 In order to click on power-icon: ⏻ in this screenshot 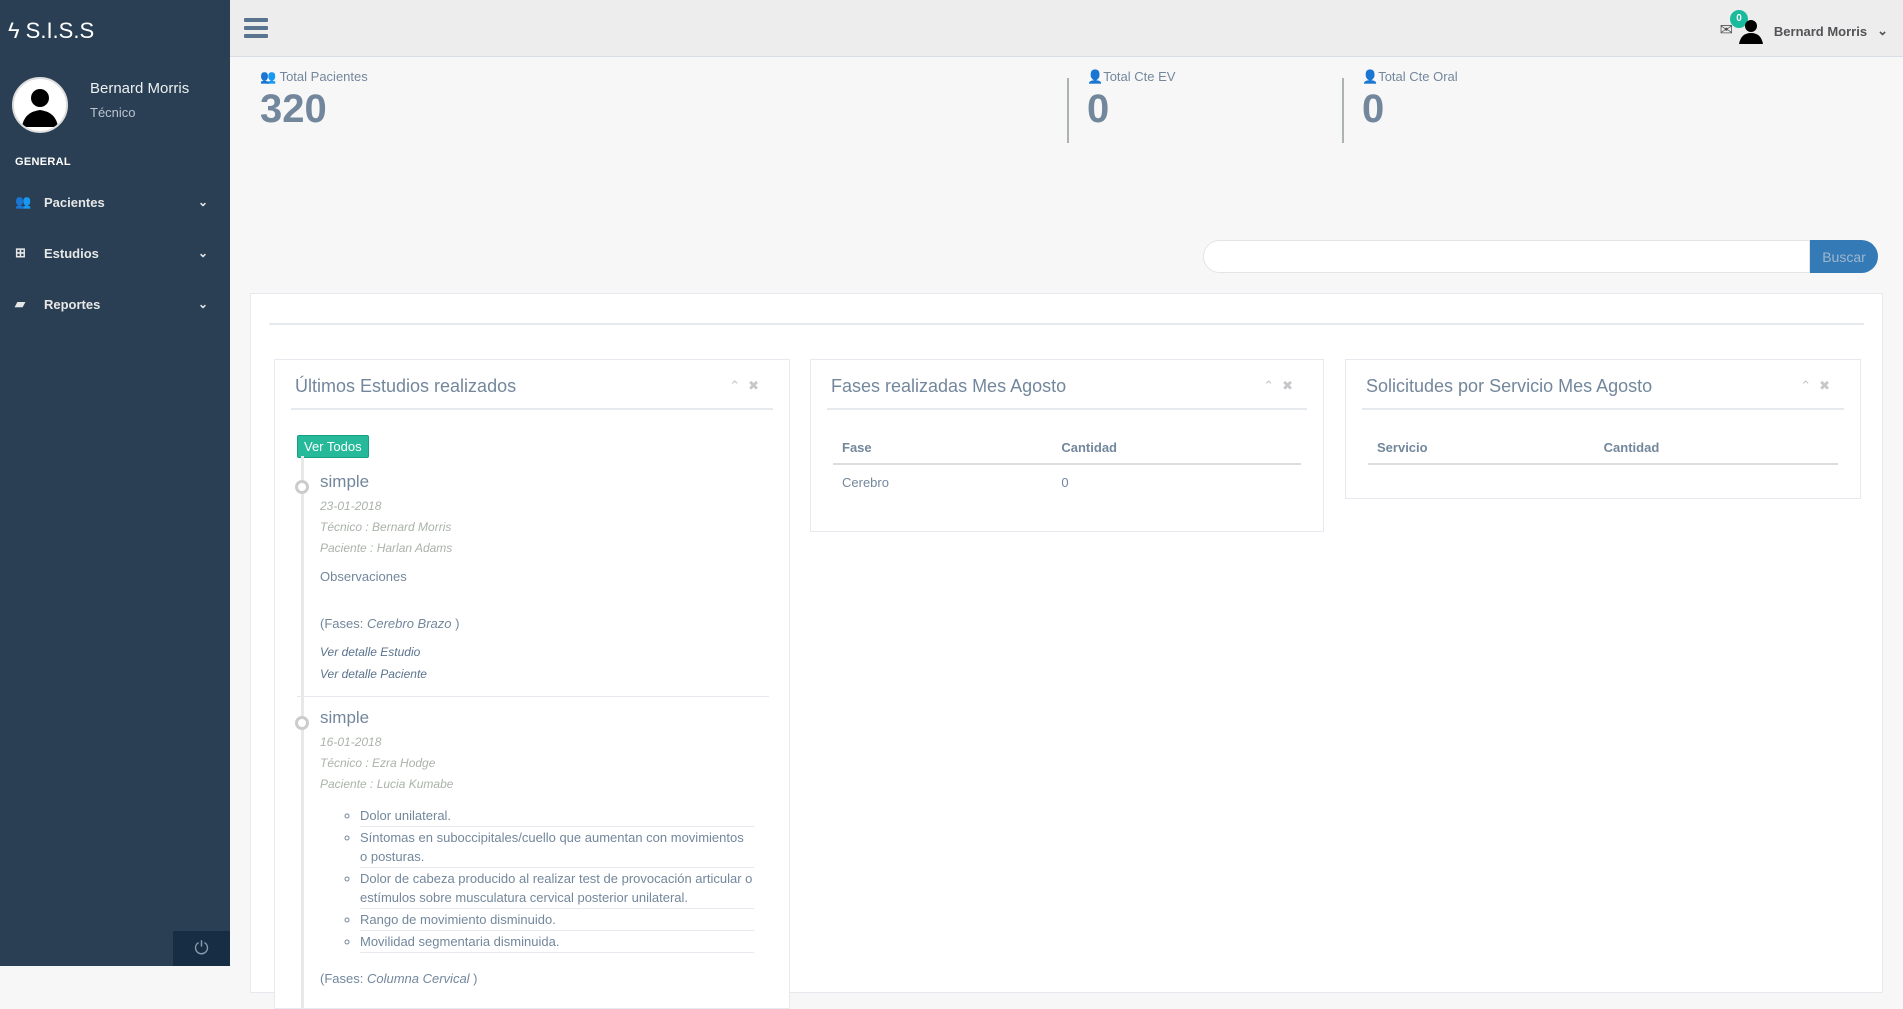, I will do `click(201, 948)`.